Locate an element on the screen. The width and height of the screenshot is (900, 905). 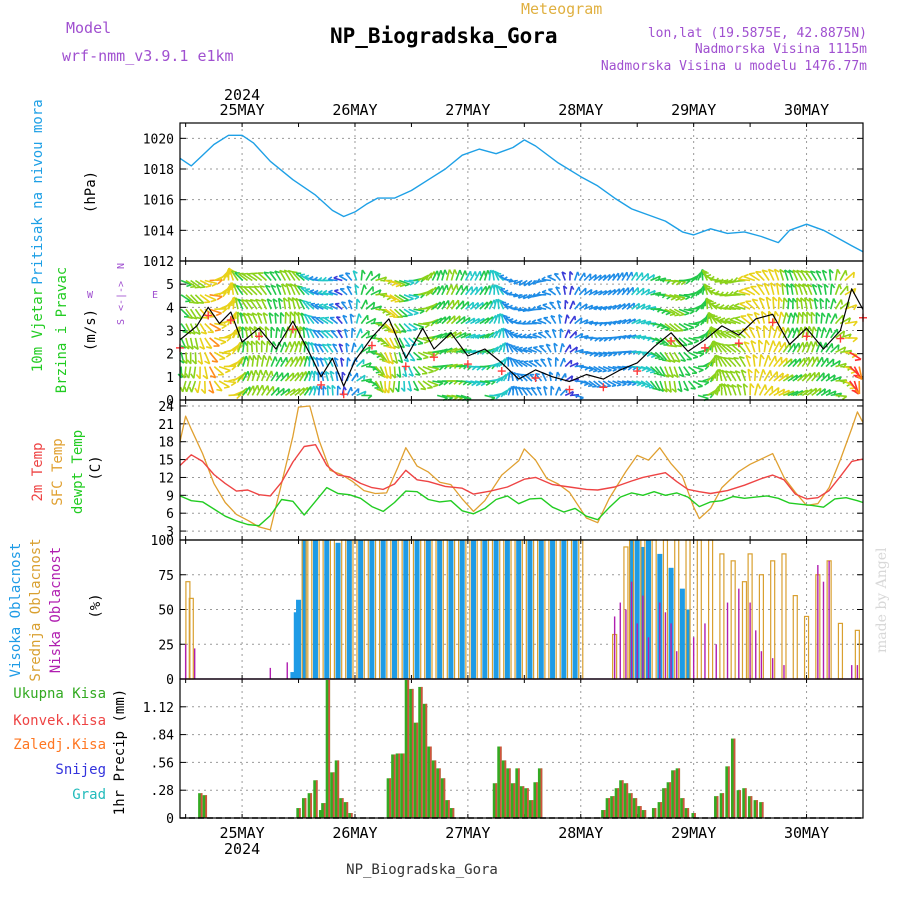
sfc-axis-label: SFC Temp is located at coordinates (58, 471).